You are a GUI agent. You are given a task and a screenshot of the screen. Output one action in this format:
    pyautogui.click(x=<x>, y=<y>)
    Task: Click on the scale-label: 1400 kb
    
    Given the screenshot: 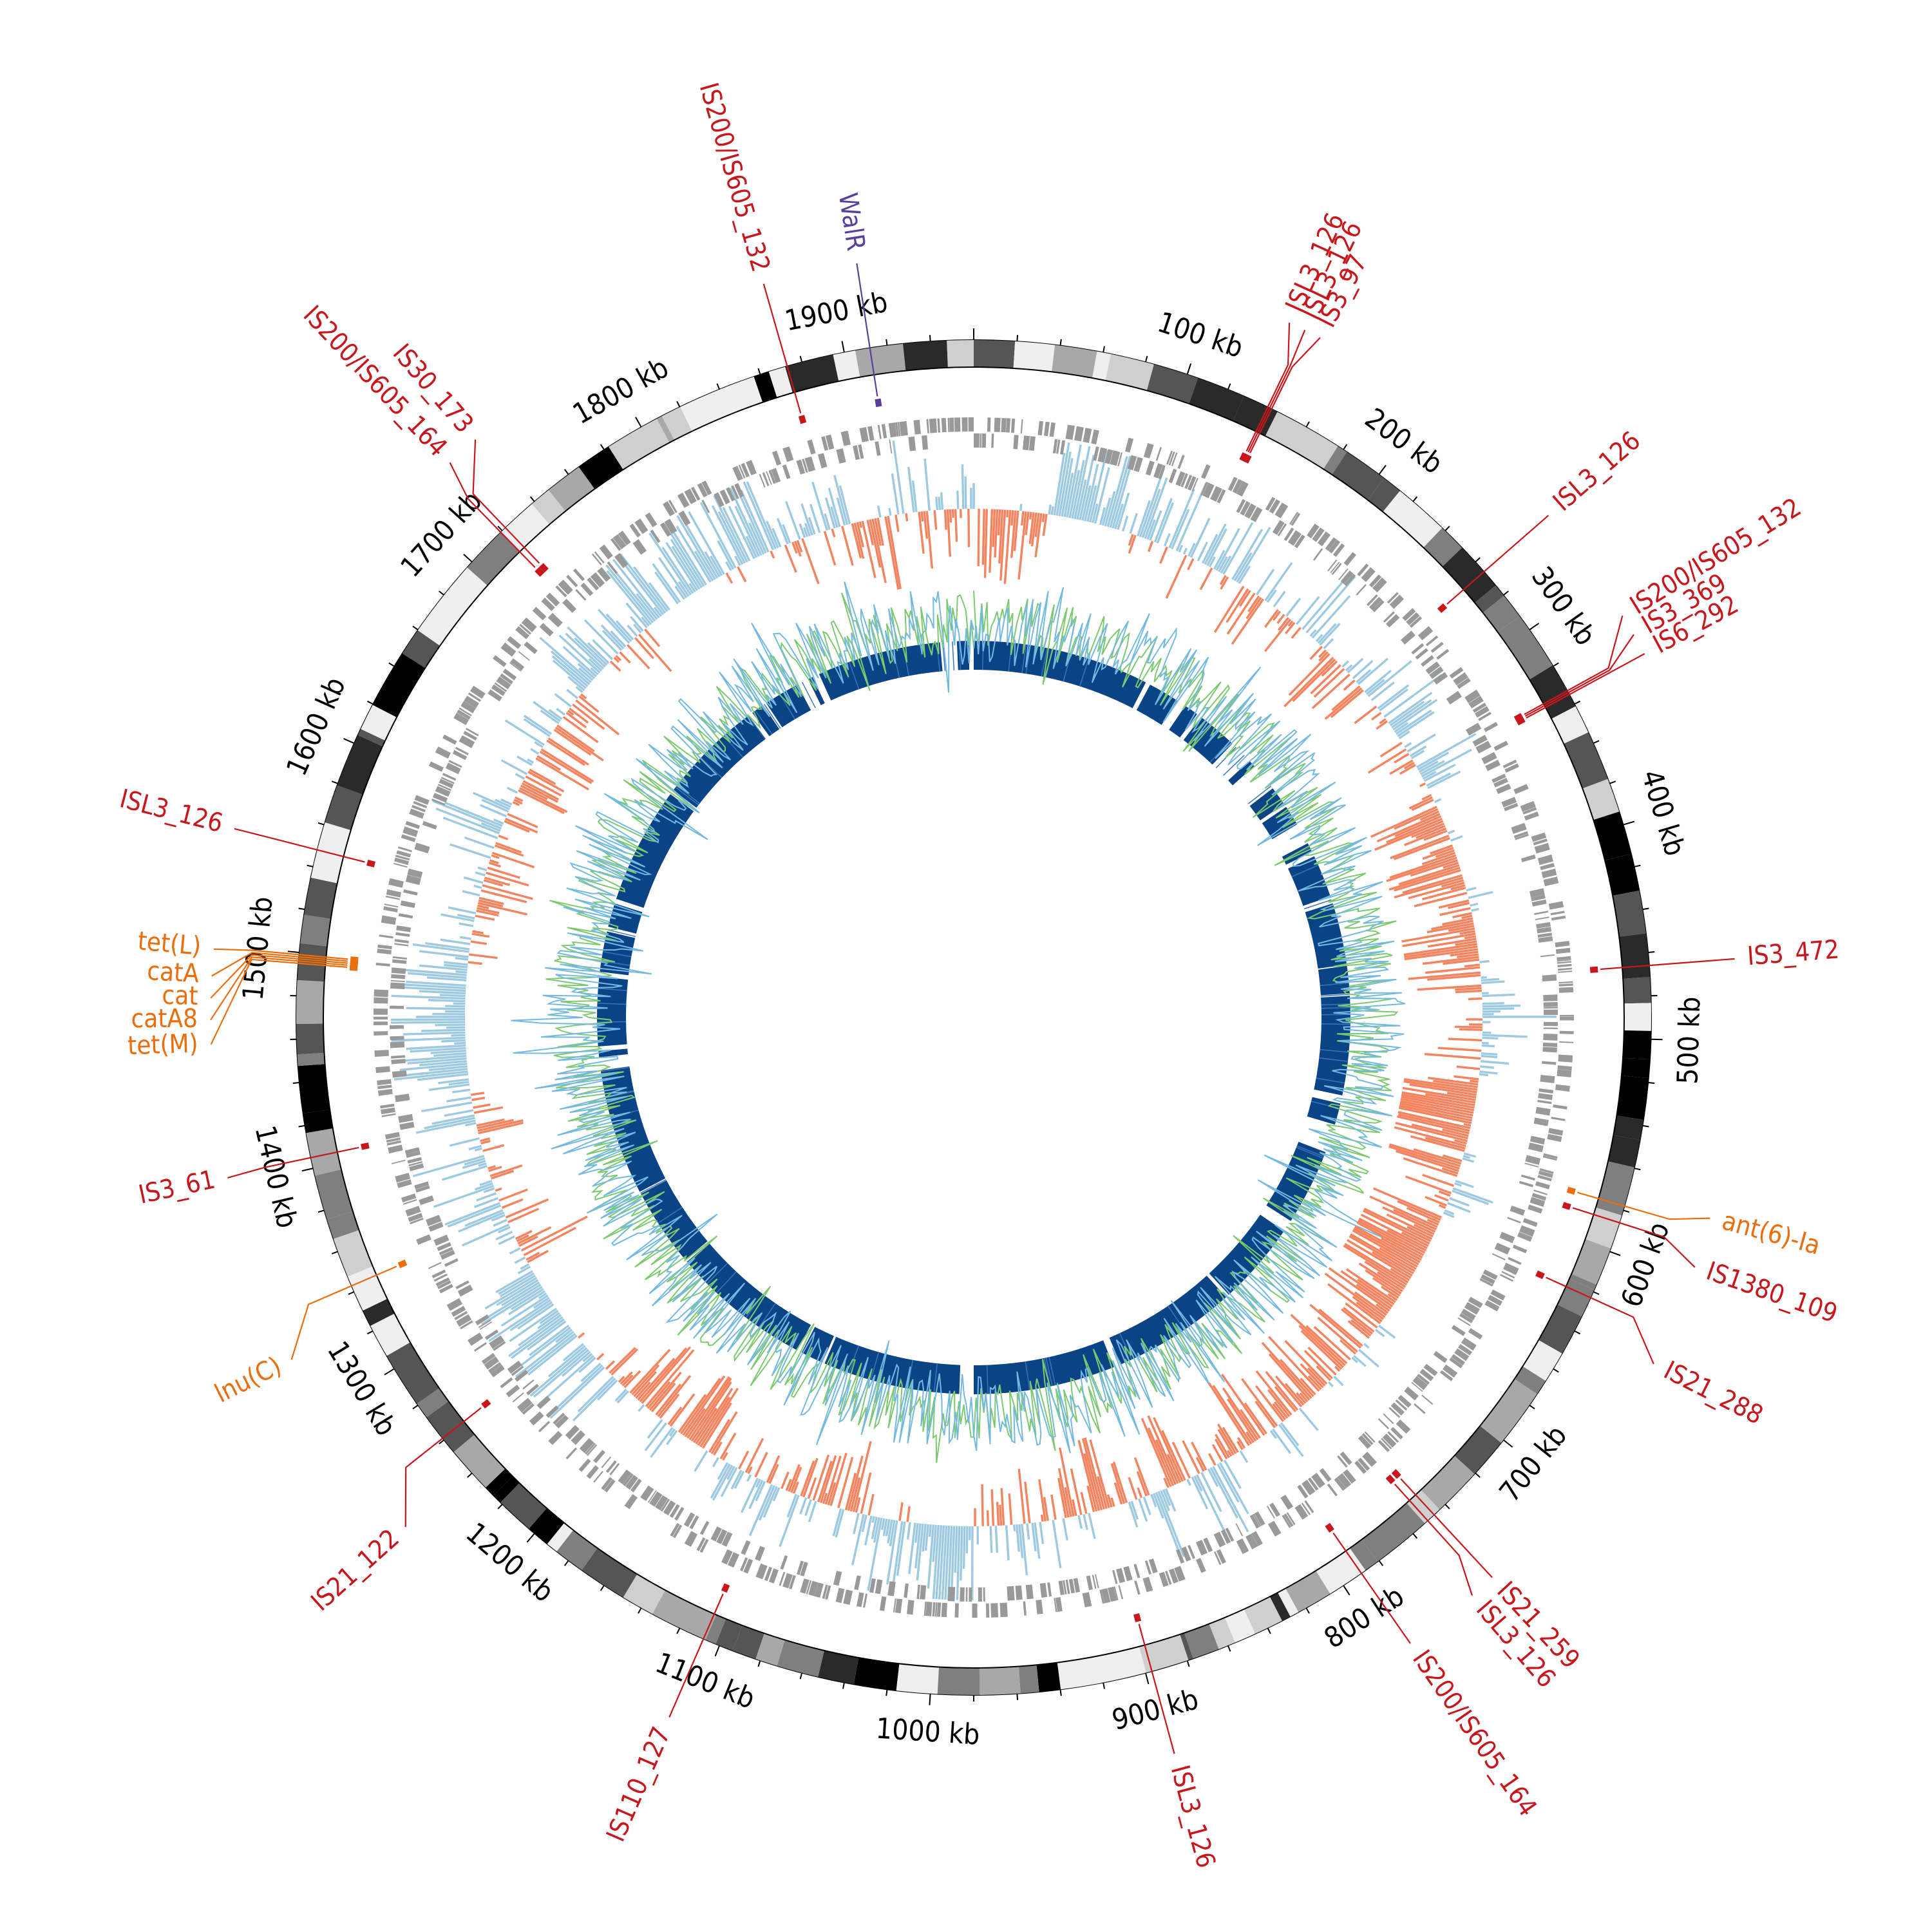 What is the action you would take?
    pyautogui.click(x=275, y=1176)
    